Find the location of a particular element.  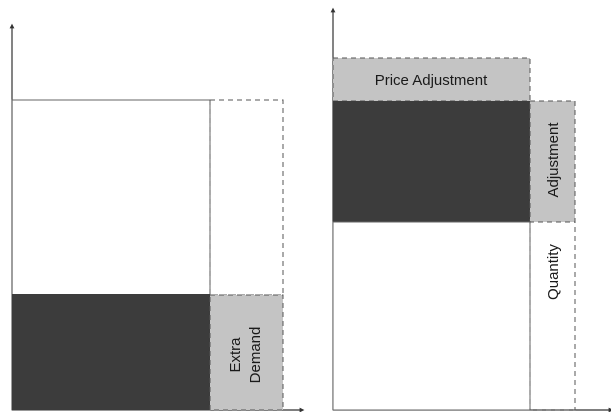

adjustment-label: Adjustment is located at coordinates (553, 160).